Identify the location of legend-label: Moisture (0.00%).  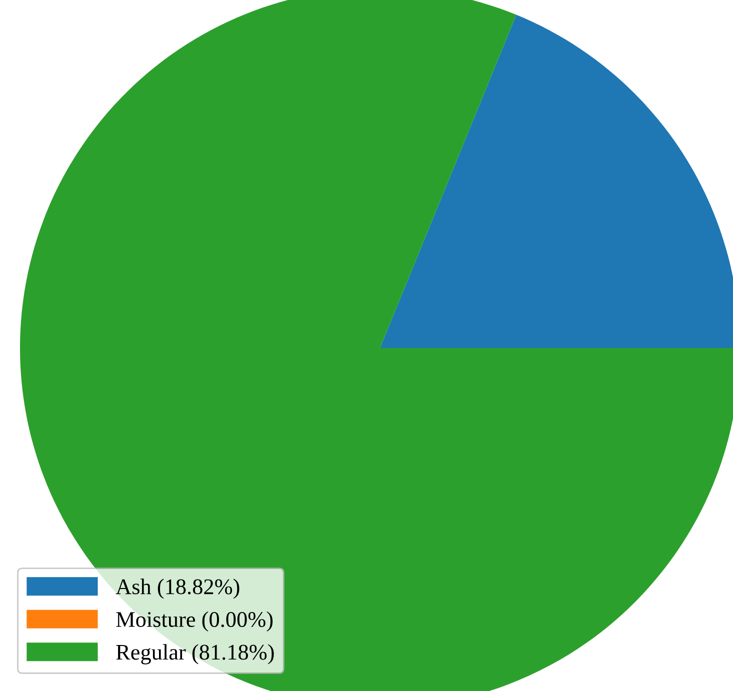
(194, 621).